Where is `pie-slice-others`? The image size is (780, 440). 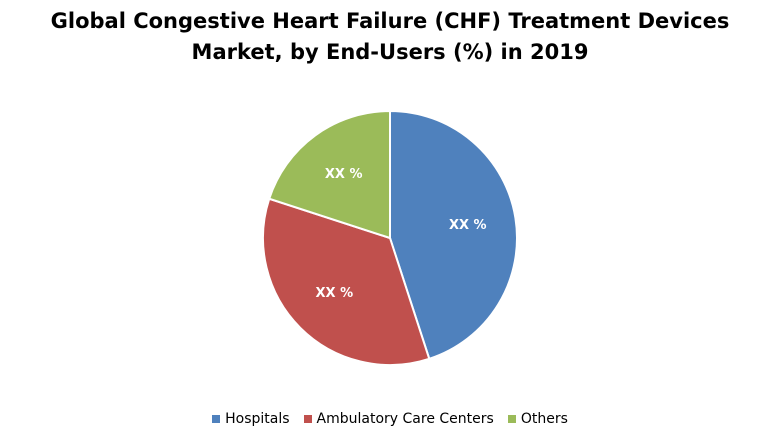
pie-slice-others is located at coordinates (329, 174).